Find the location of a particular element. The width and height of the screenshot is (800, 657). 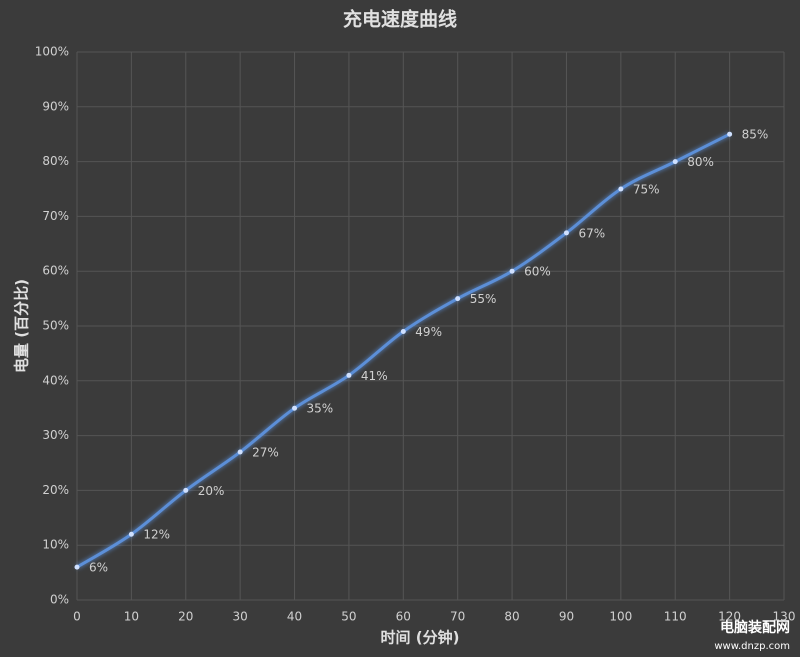

data-label: 20% is located at coordinates (211, 491).